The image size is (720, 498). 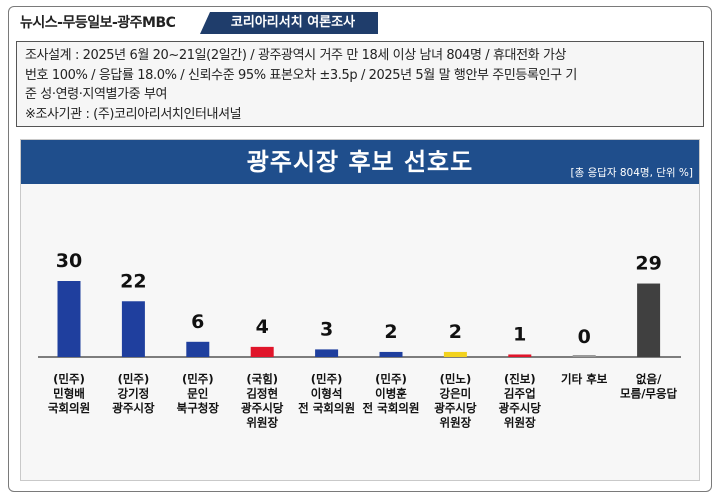 I want to click on pollster-badge: 코리아리서치 여론조사, so click(x=289, y=23).